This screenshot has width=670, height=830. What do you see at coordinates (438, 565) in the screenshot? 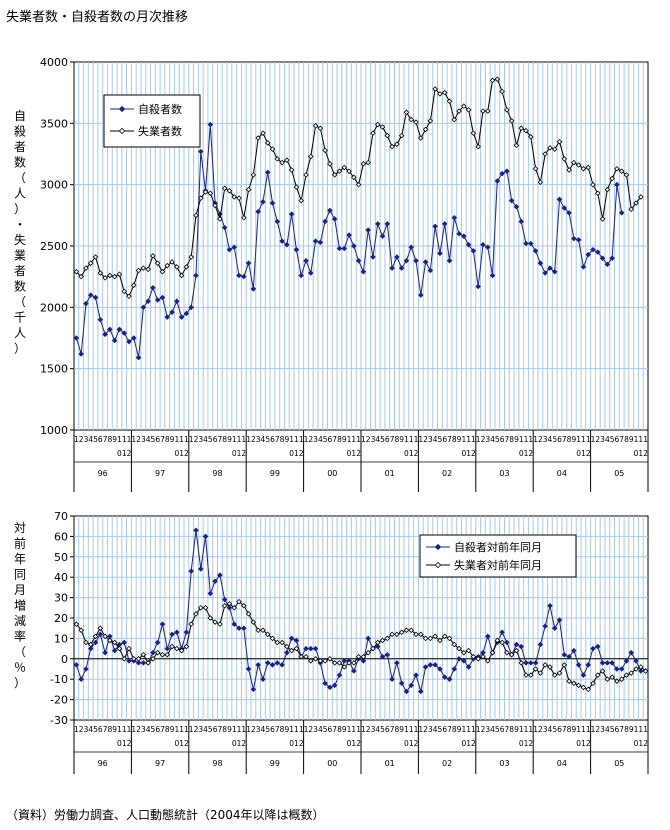
I see `legend-marker` at bounding box center [438, 565].